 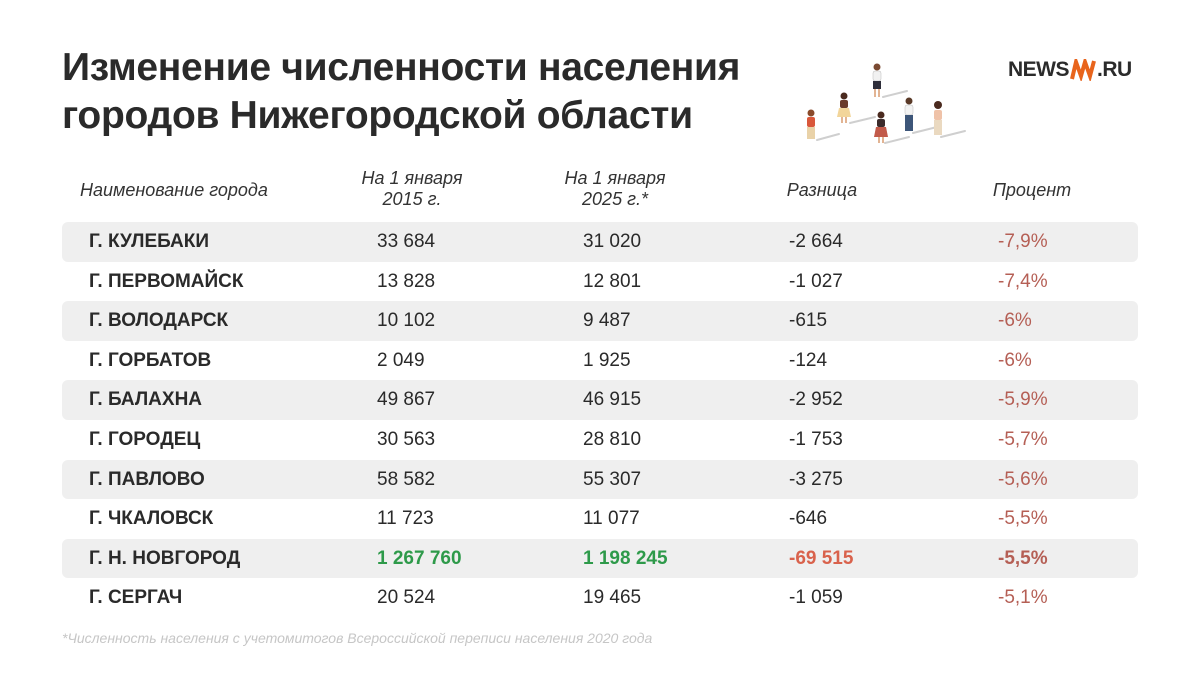 What do you see at coordinates (412, 178) in the screenshot?
I see `header-2015-line1: На 1 января` at bounding box center [412, 178].